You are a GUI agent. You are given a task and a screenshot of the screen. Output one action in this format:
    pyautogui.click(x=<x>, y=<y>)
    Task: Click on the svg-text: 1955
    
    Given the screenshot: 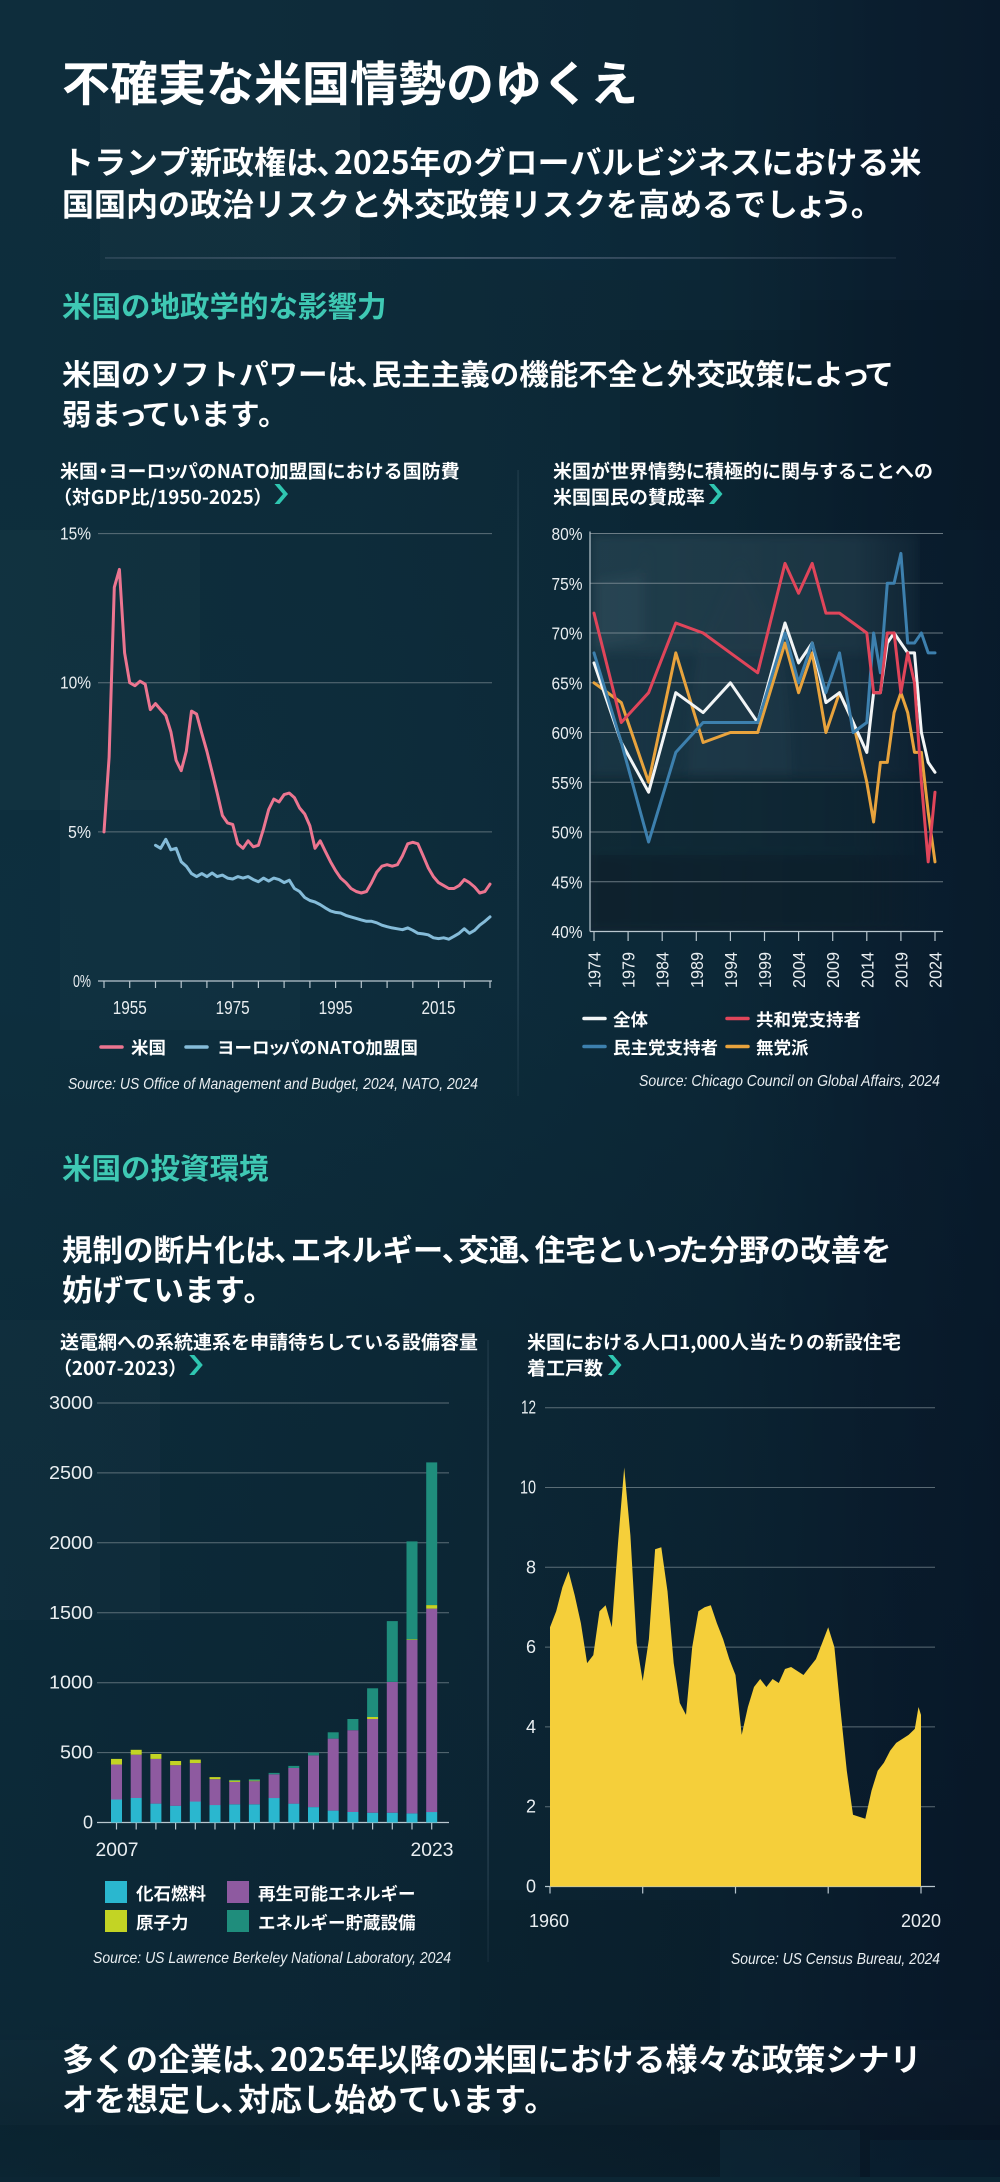 What is the action you would take?
    pyautogui.click(x=130, y=1008)
    